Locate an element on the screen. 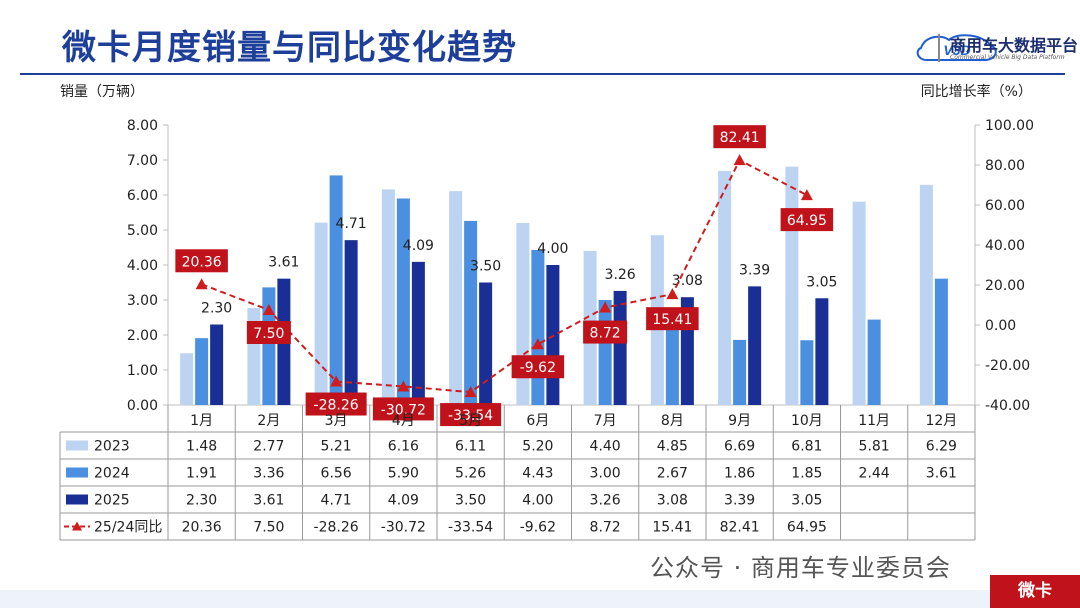 This screenshot has height=608, width=1080. y-tick-label: 3.00 is located at coordinates (142, 301).